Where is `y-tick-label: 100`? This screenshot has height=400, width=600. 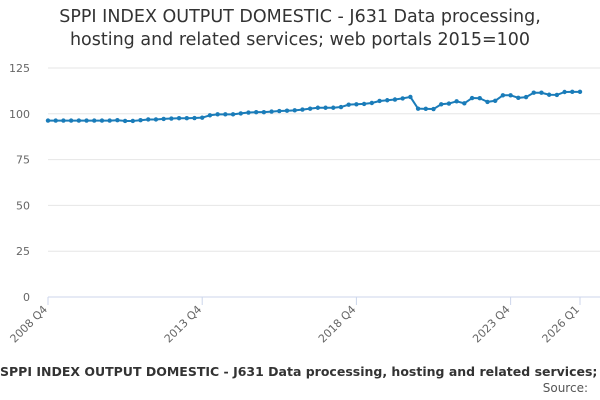
y-tick-label: 100 is located at coordinates (19, 114).